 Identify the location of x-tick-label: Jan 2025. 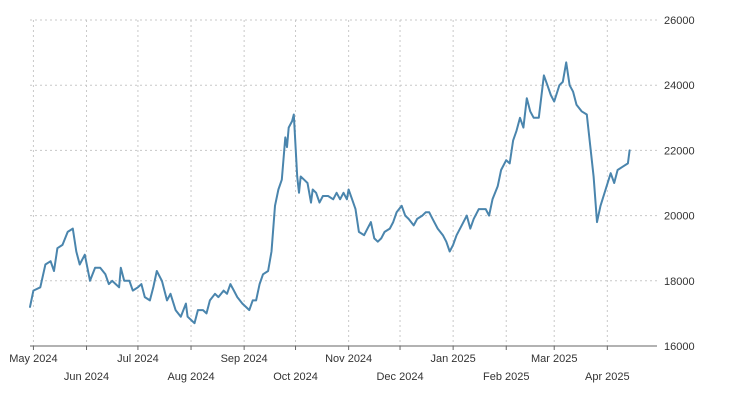
(453, 359).